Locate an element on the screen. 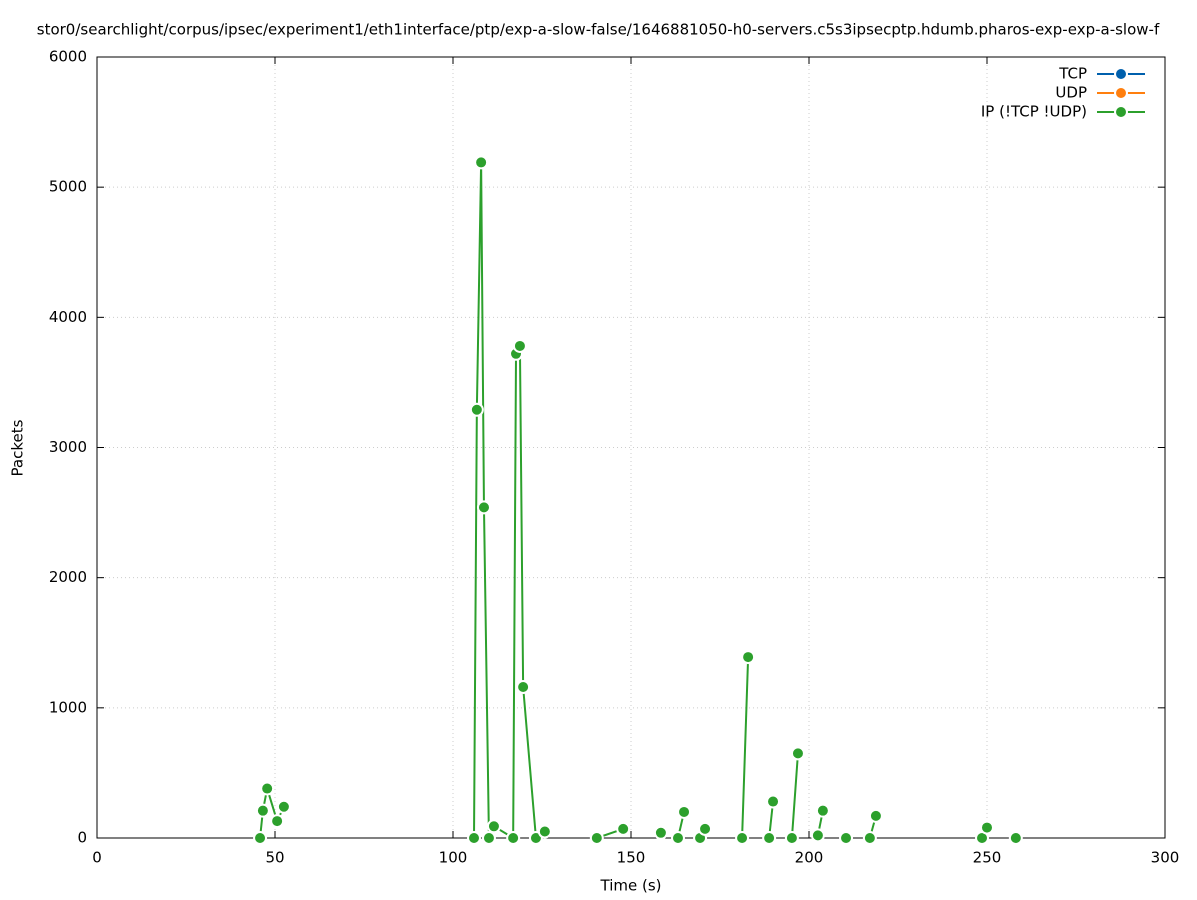  y-tick-label: 2000 is located at coordinates (68, 577).